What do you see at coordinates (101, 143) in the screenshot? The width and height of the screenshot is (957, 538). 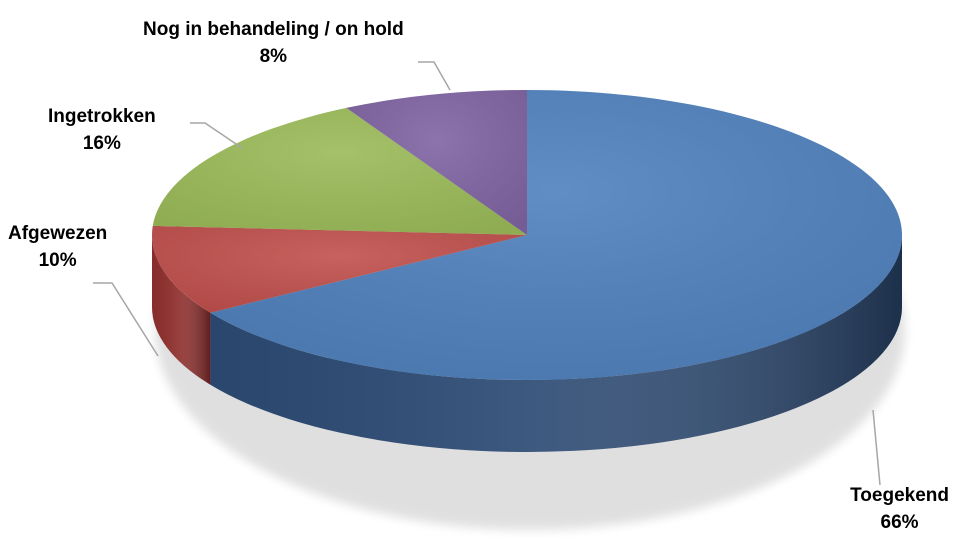 I see `slice-label-ingetrokken-percent: 16%` at bounding box center [101, 143].